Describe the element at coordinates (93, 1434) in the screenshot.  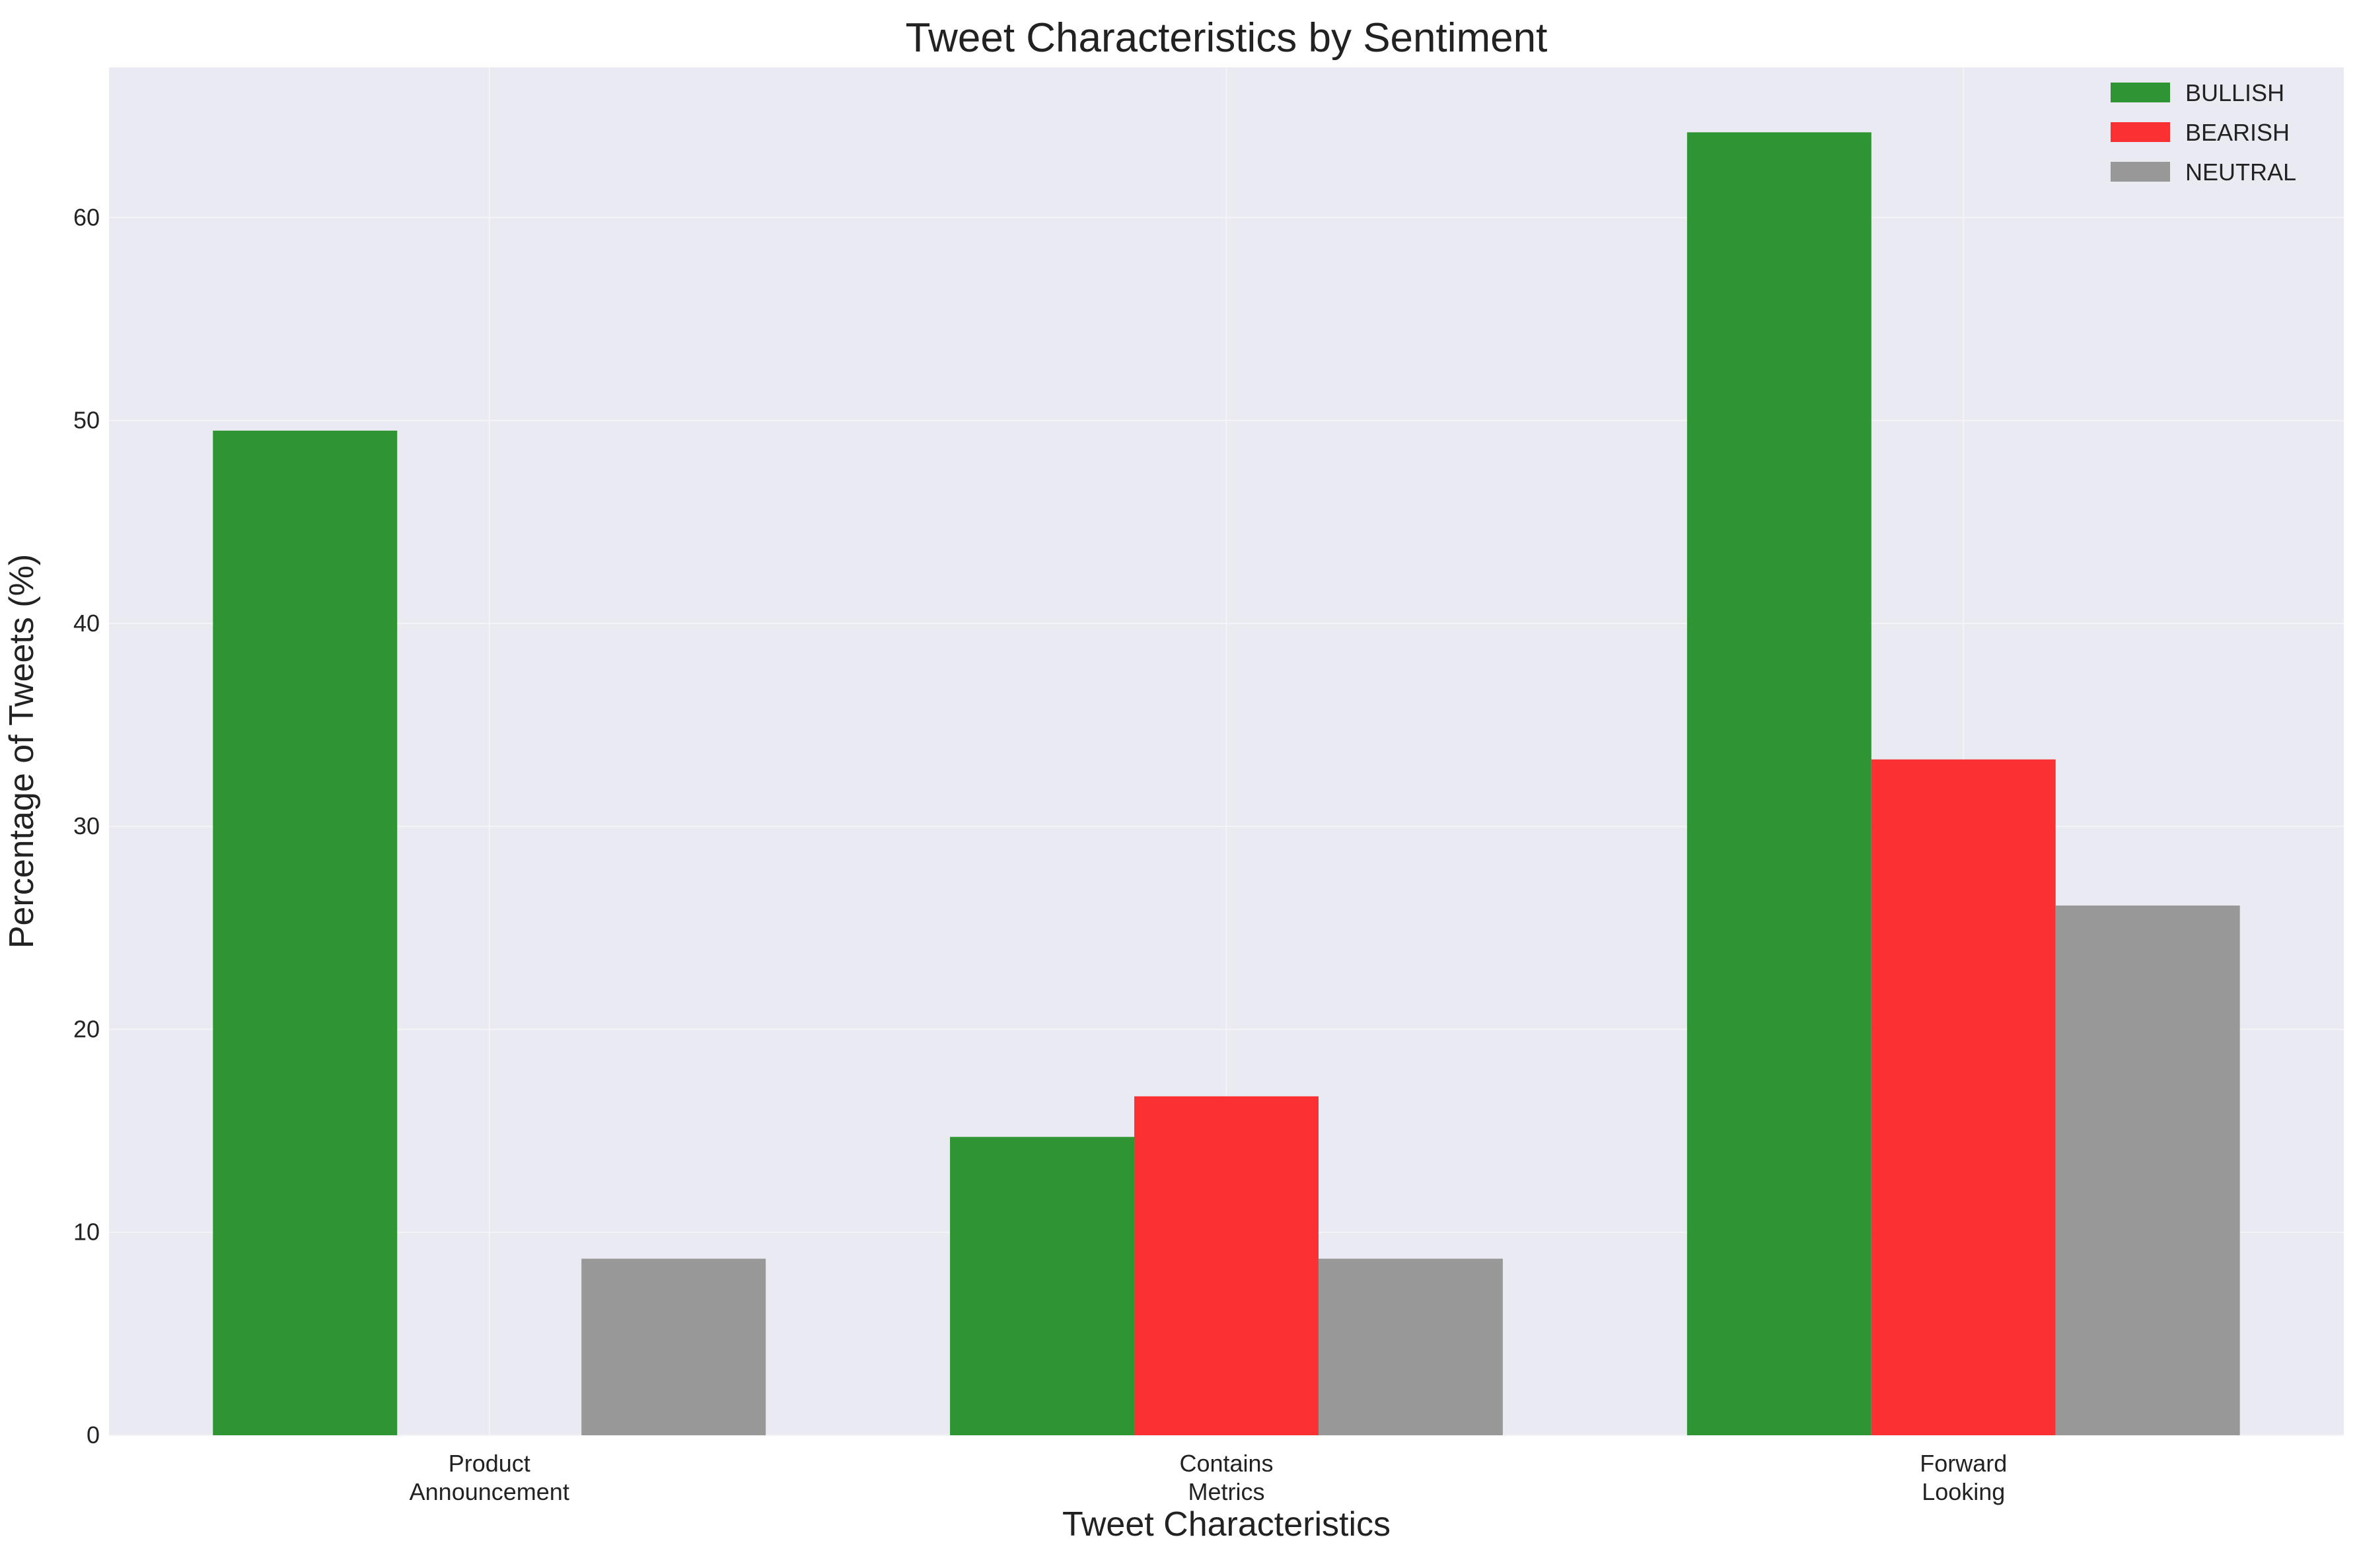
I see `y-tick-label: 0` at that location.